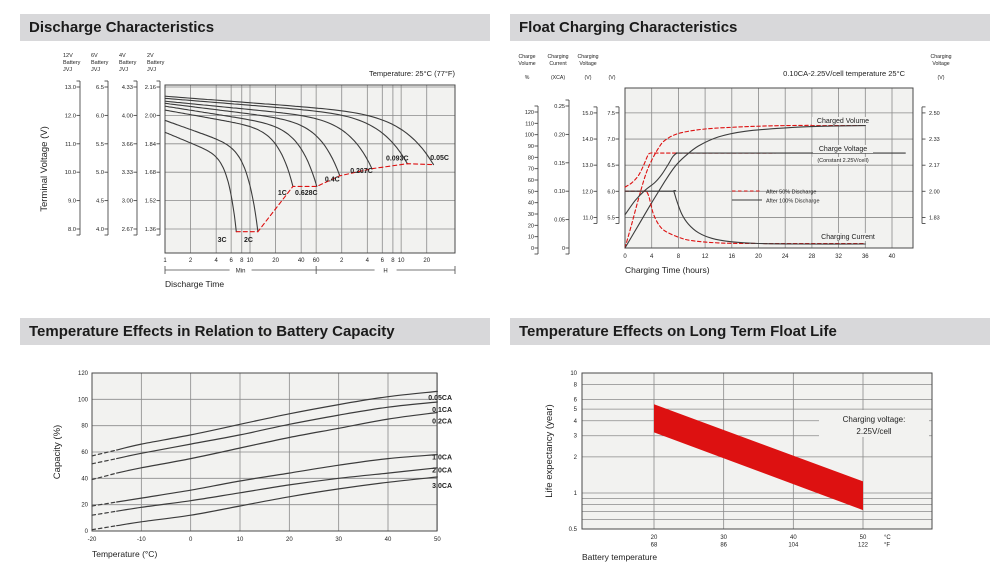  I want to click on svg-text: 3.66, so click(127, 145).